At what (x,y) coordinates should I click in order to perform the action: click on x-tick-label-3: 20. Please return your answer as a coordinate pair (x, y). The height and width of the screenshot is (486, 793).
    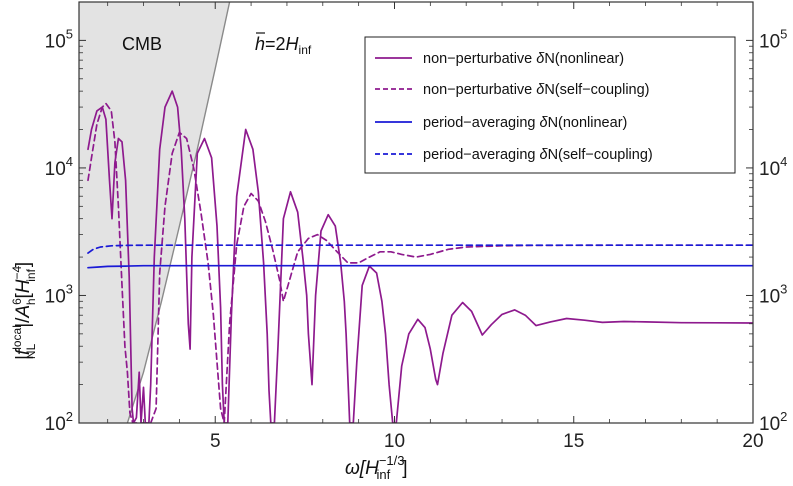
    Looking at the image, I should click on (752, 441).